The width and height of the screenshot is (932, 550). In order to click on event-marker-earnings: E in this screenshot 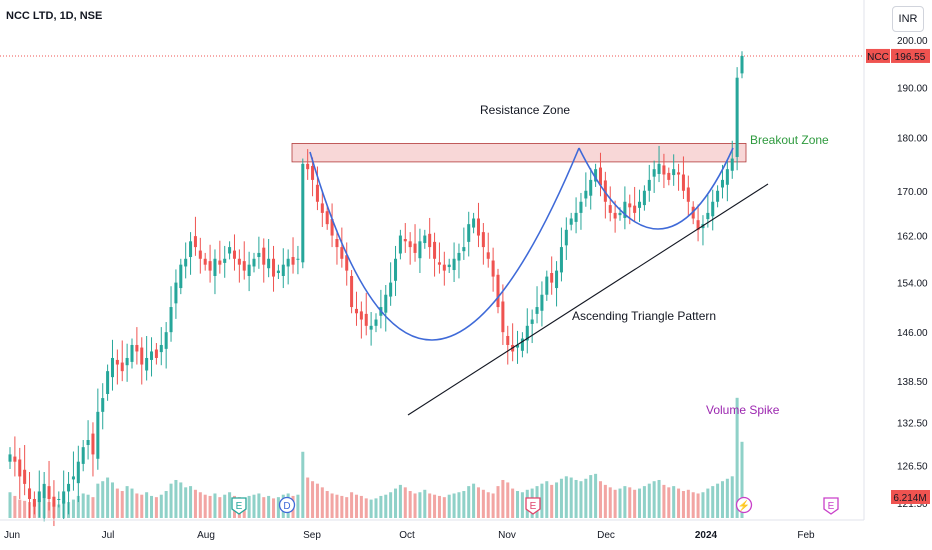, I will do `click(533, 506)`.